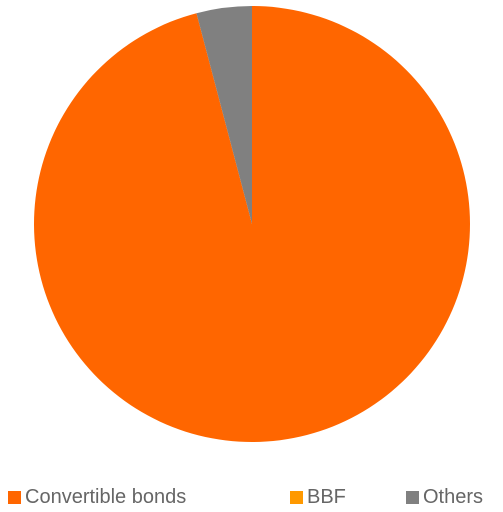 The height and width of the screenshot is (512, 503). What do you see at coordinates (224, 115) in the screenshot?
I see `pie-slice-others` at bounding box center [224, 115].